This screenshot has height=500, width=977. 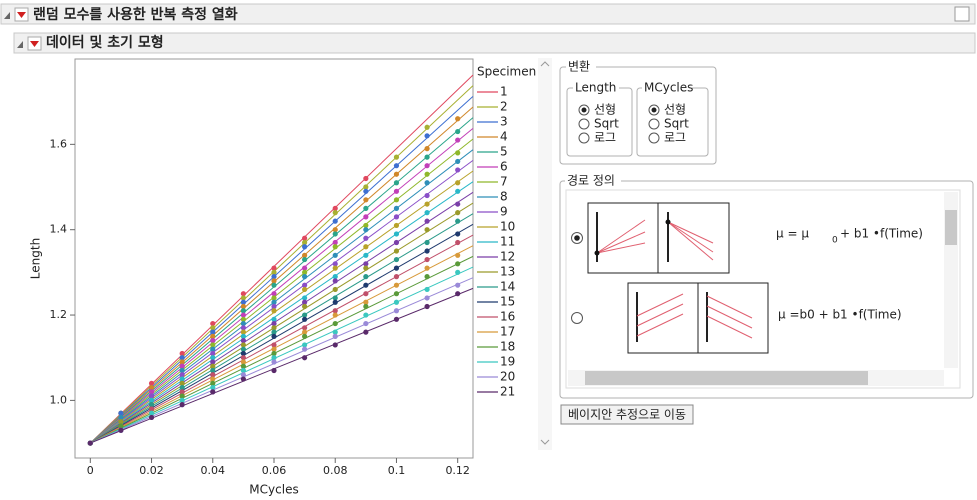 I want to click on y-axis-label: Length, so click(x=36, y=258).